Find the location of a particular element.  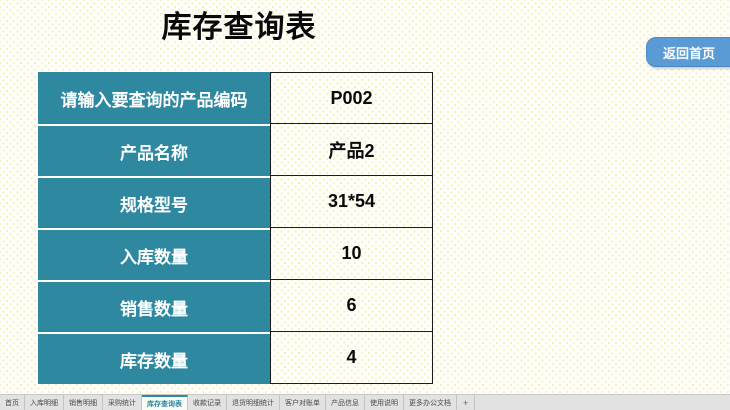

sales-qty-value-cell: 6 is located at coordinates (351, 306).